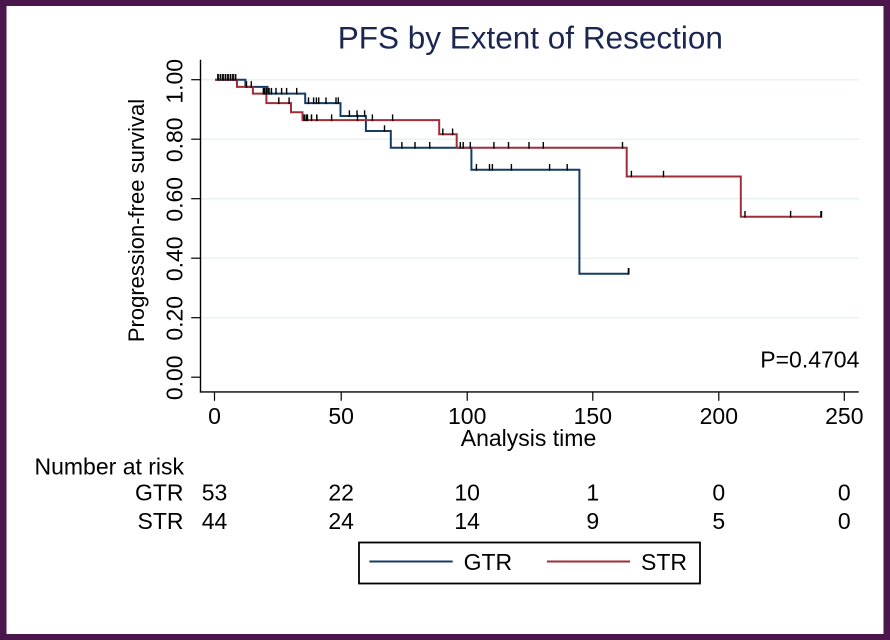 Image resolution: width=890 pixels, height=640 pixels. What do you see at coordinates (528, 438) in the screenshot?
I see `svg-text: Analysis time` at bounding box center [528, 438].